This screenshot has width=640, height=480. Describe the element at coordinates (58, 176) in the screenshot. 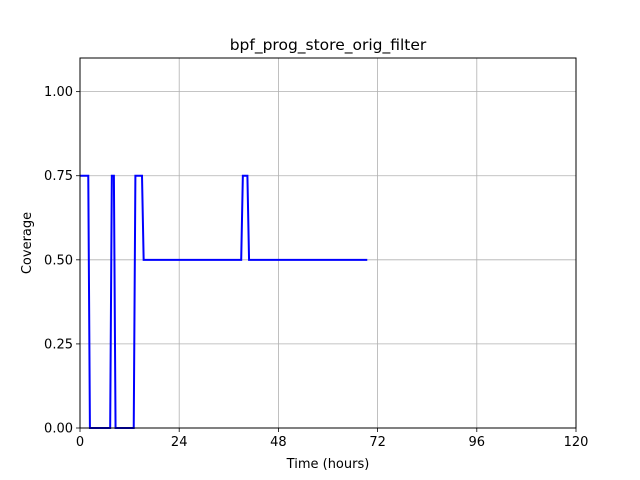

I see `y-tick-label: 0.75` at that location.